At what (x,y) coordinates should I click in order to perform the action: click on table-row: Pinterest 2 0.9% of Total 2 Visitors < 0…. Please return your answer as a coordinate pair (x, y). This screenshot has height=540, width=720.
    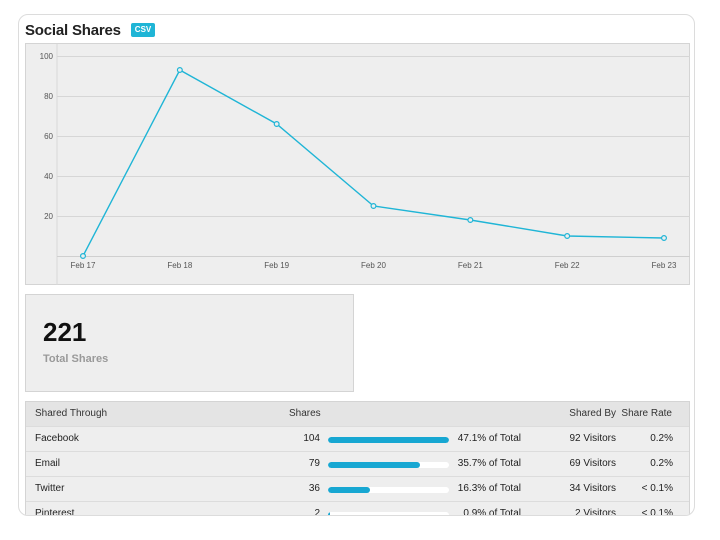
    Looking at the image, I should click on (357, 509).